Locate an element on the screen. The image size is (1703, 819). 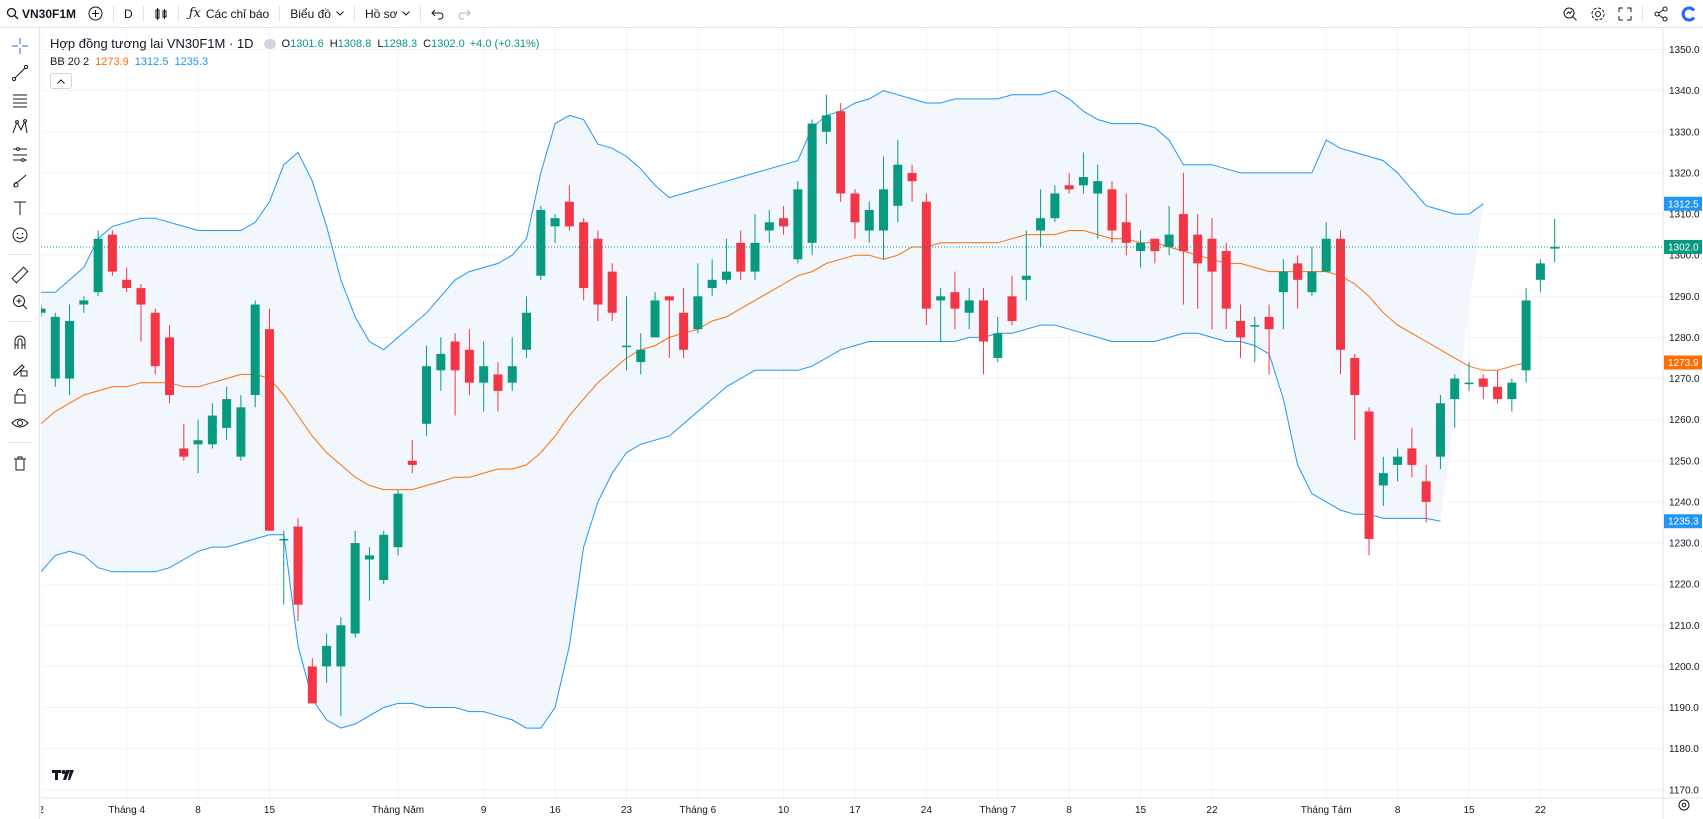
fib-tool is located at coordinates (20, 99).